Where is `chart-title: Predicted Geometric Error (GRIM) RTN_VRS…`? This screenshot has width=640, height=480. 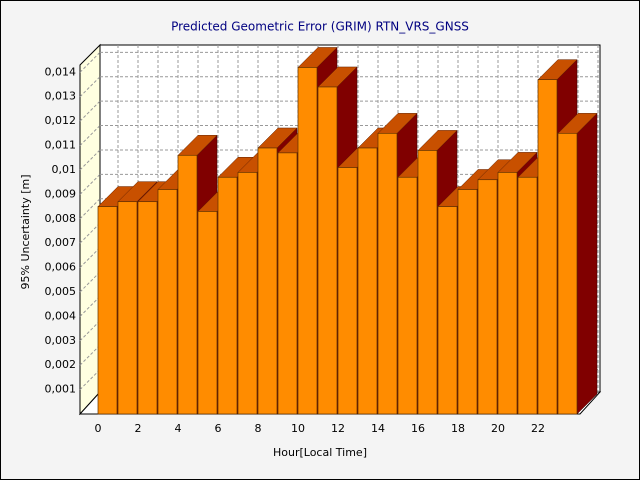 chart-title: Predicted Geometric Error (GRIM) RTN_VRS… is located at coordinates (320, 27).